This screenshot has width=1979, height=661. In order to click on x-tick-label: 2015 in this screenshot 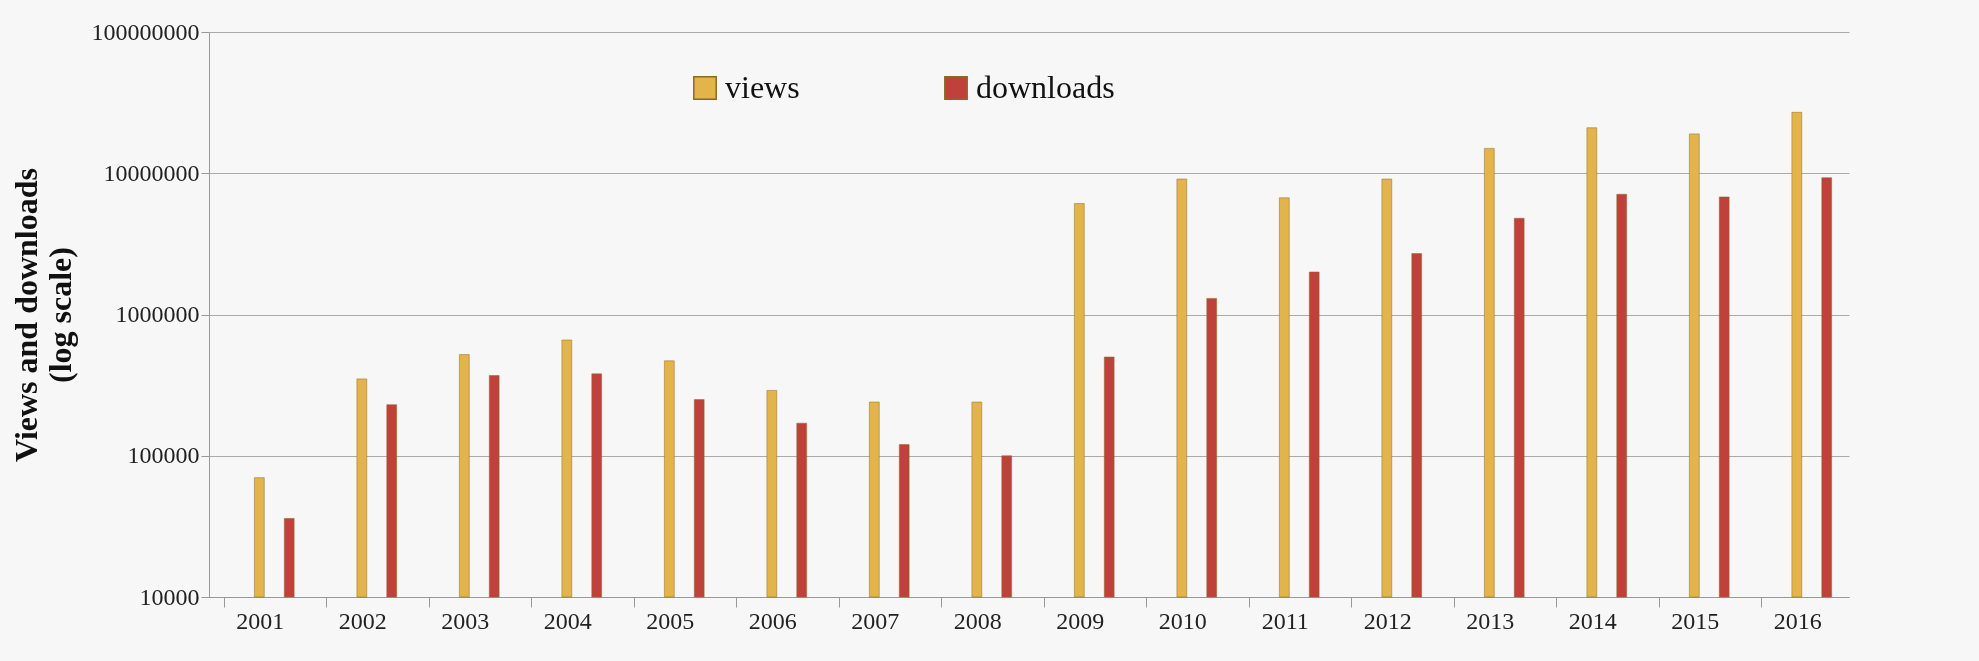, I will do `click(1695, 620)`.